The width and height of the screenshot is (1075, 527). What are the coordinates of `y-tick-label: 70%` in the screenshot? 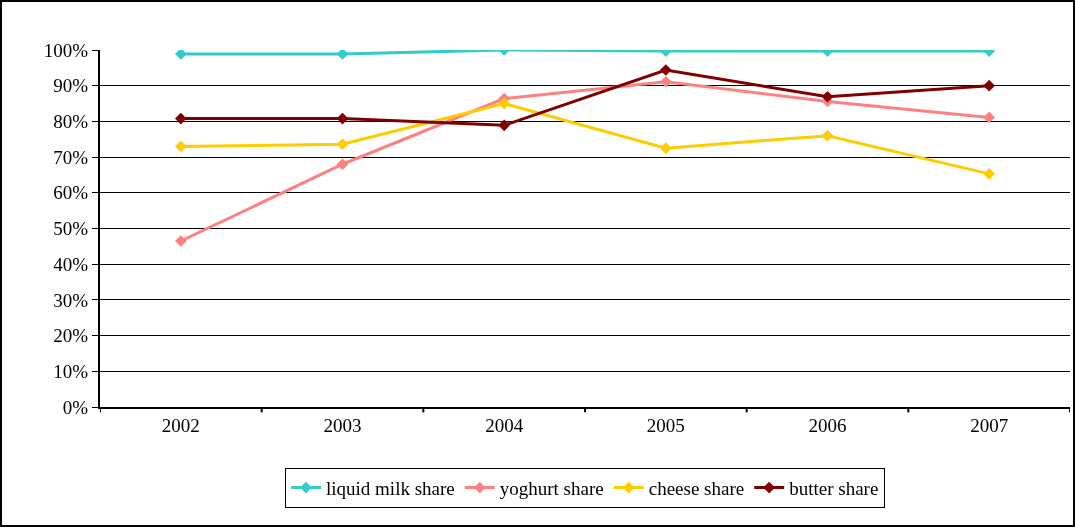 It's located at (71, 157).